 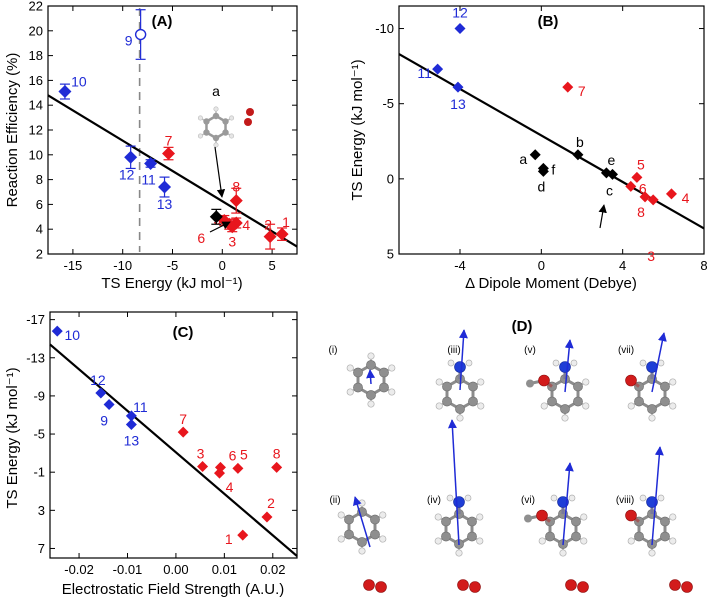 I want to click on data-point-label: 3, so click(x=232, y=242).